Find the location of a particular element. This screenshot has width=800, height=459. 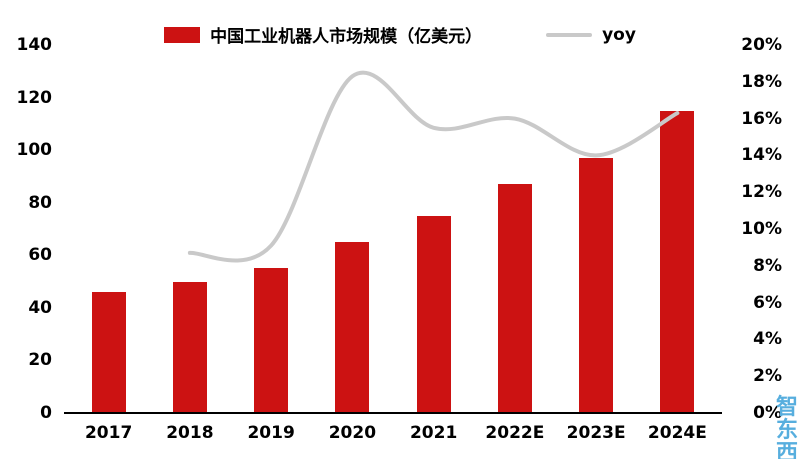

x-axis-line is located at coordinates (393, 413).